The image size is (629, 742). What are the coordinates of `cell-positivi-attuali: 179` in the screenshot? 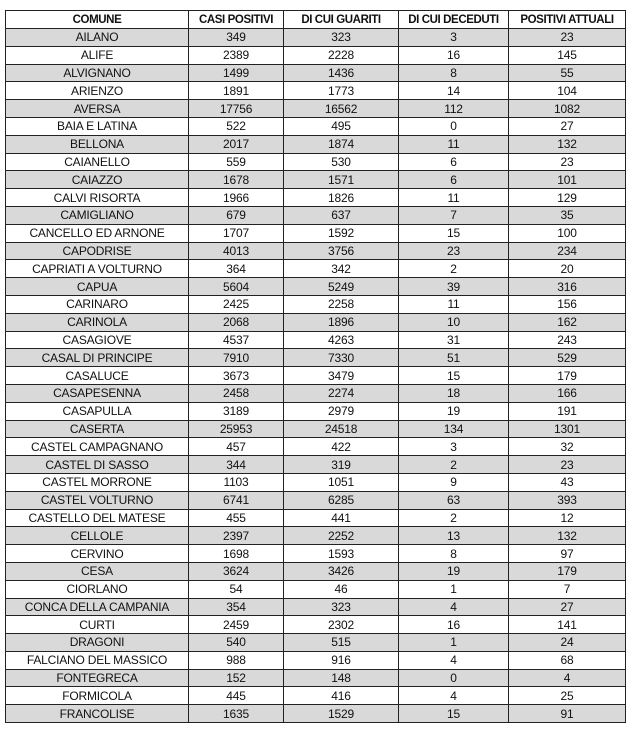 It's located at (567, 571).